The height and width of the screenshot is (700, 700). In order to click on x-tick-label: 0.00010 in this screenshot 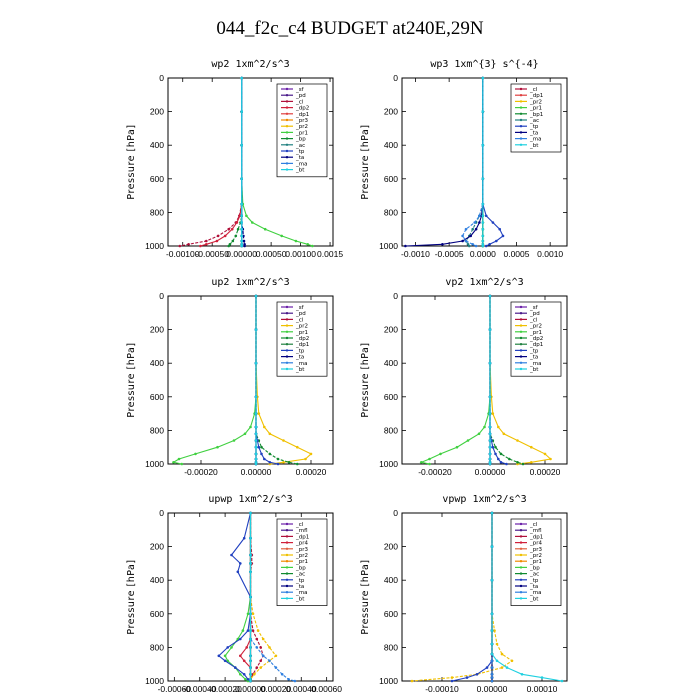, I will do `click(542, 689)`.